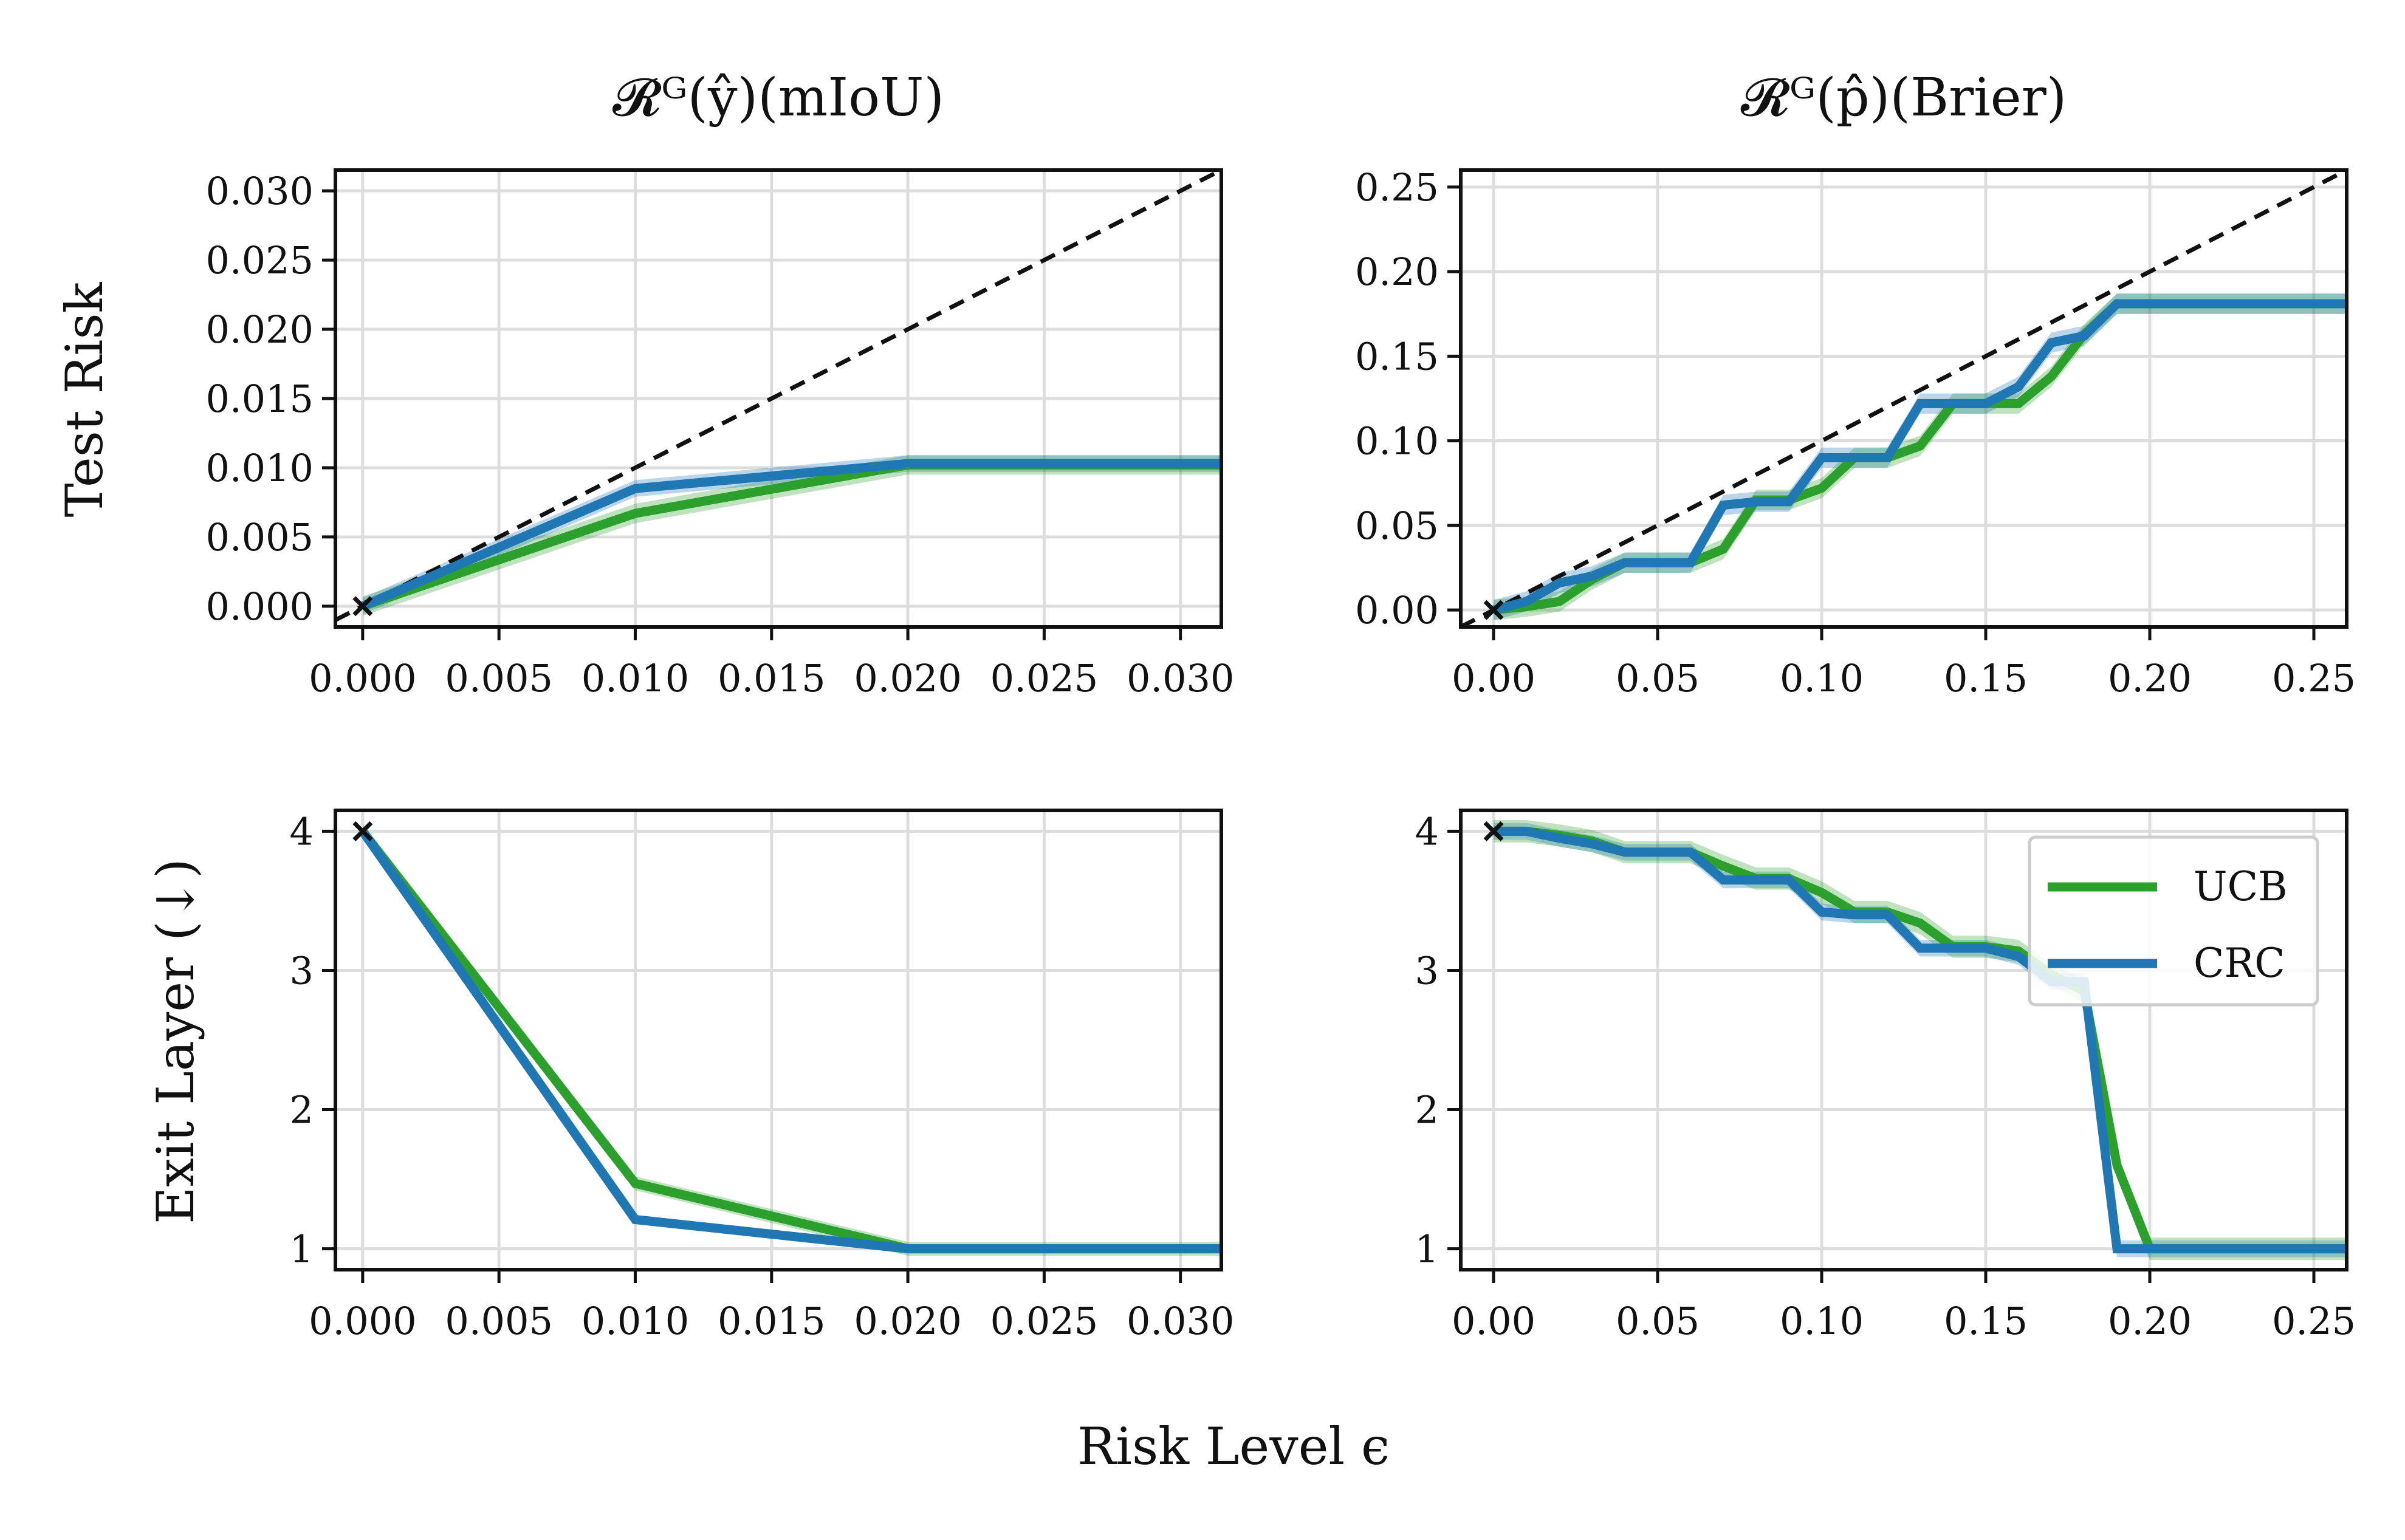 This screenshot has height=1540, width=2405. Describe the element at coordinates (778, 97) in the screenshot. I see `chart-title-tl: 𝓡ᴳ(ŷ)(mIoU)` at that location.